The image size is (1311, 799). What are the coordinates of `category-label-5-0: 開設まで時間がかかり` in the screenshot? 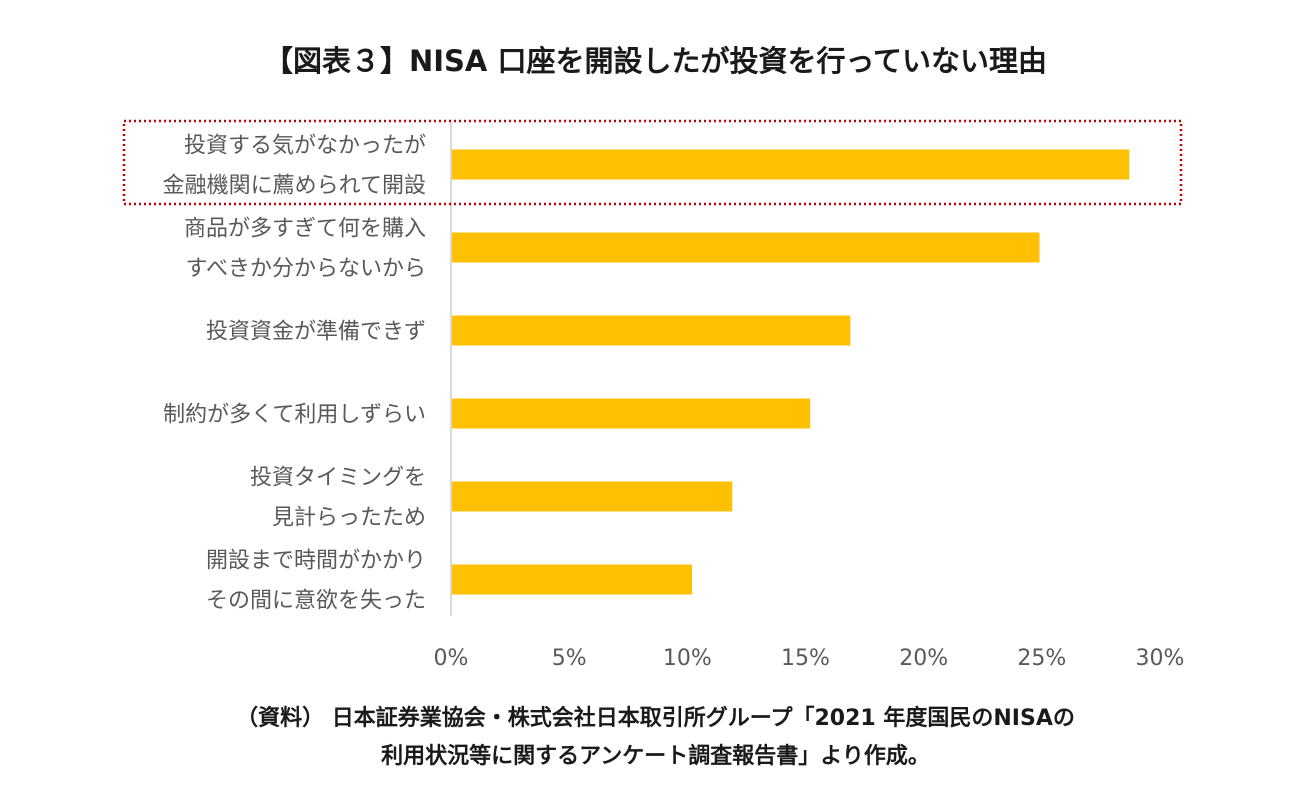 It's located at (316, 561).